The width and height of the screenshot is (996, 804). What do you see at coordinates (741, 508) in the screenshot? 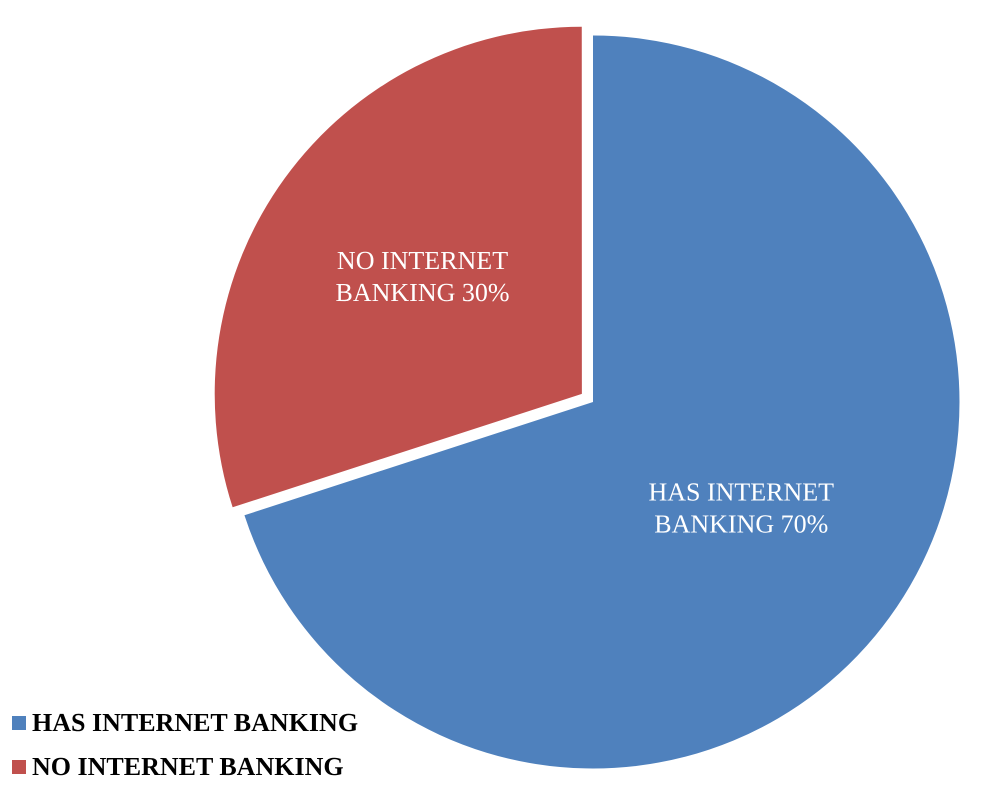
I see `data-label: HAS INTERNET BANKING 70%` at bounding box center [741, 508].